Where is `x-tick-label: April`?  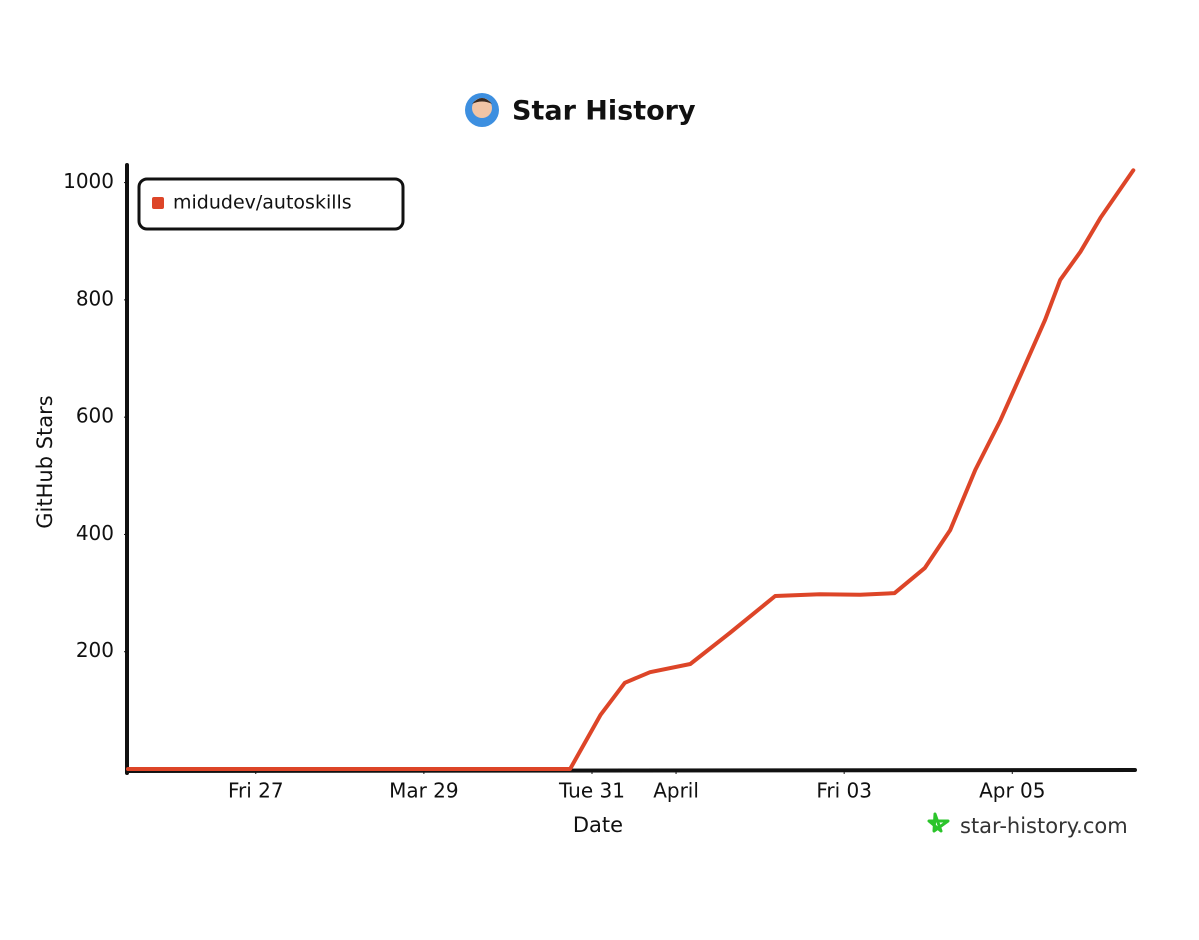 x-tick-label: April is located at coordinates (676, 791).